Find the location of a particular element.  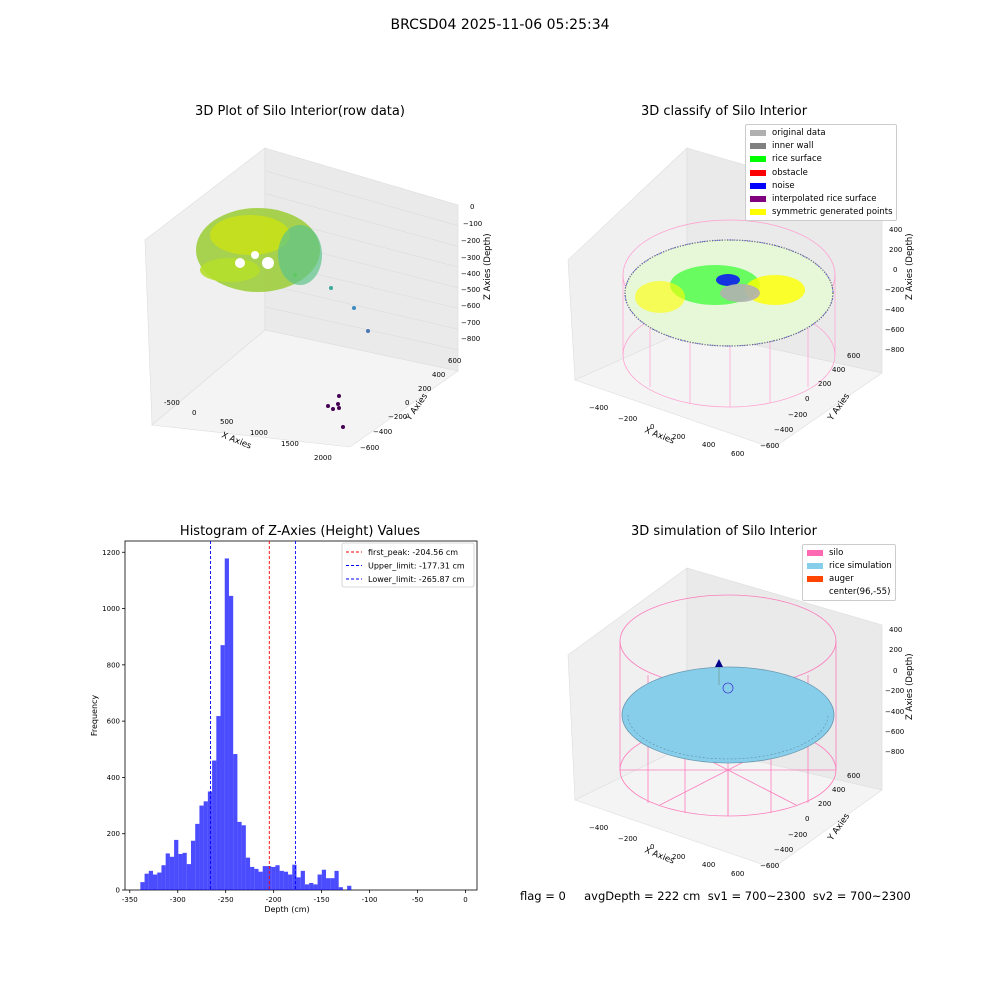

y-tick-label: 400 is located at coordinates (113, 778).